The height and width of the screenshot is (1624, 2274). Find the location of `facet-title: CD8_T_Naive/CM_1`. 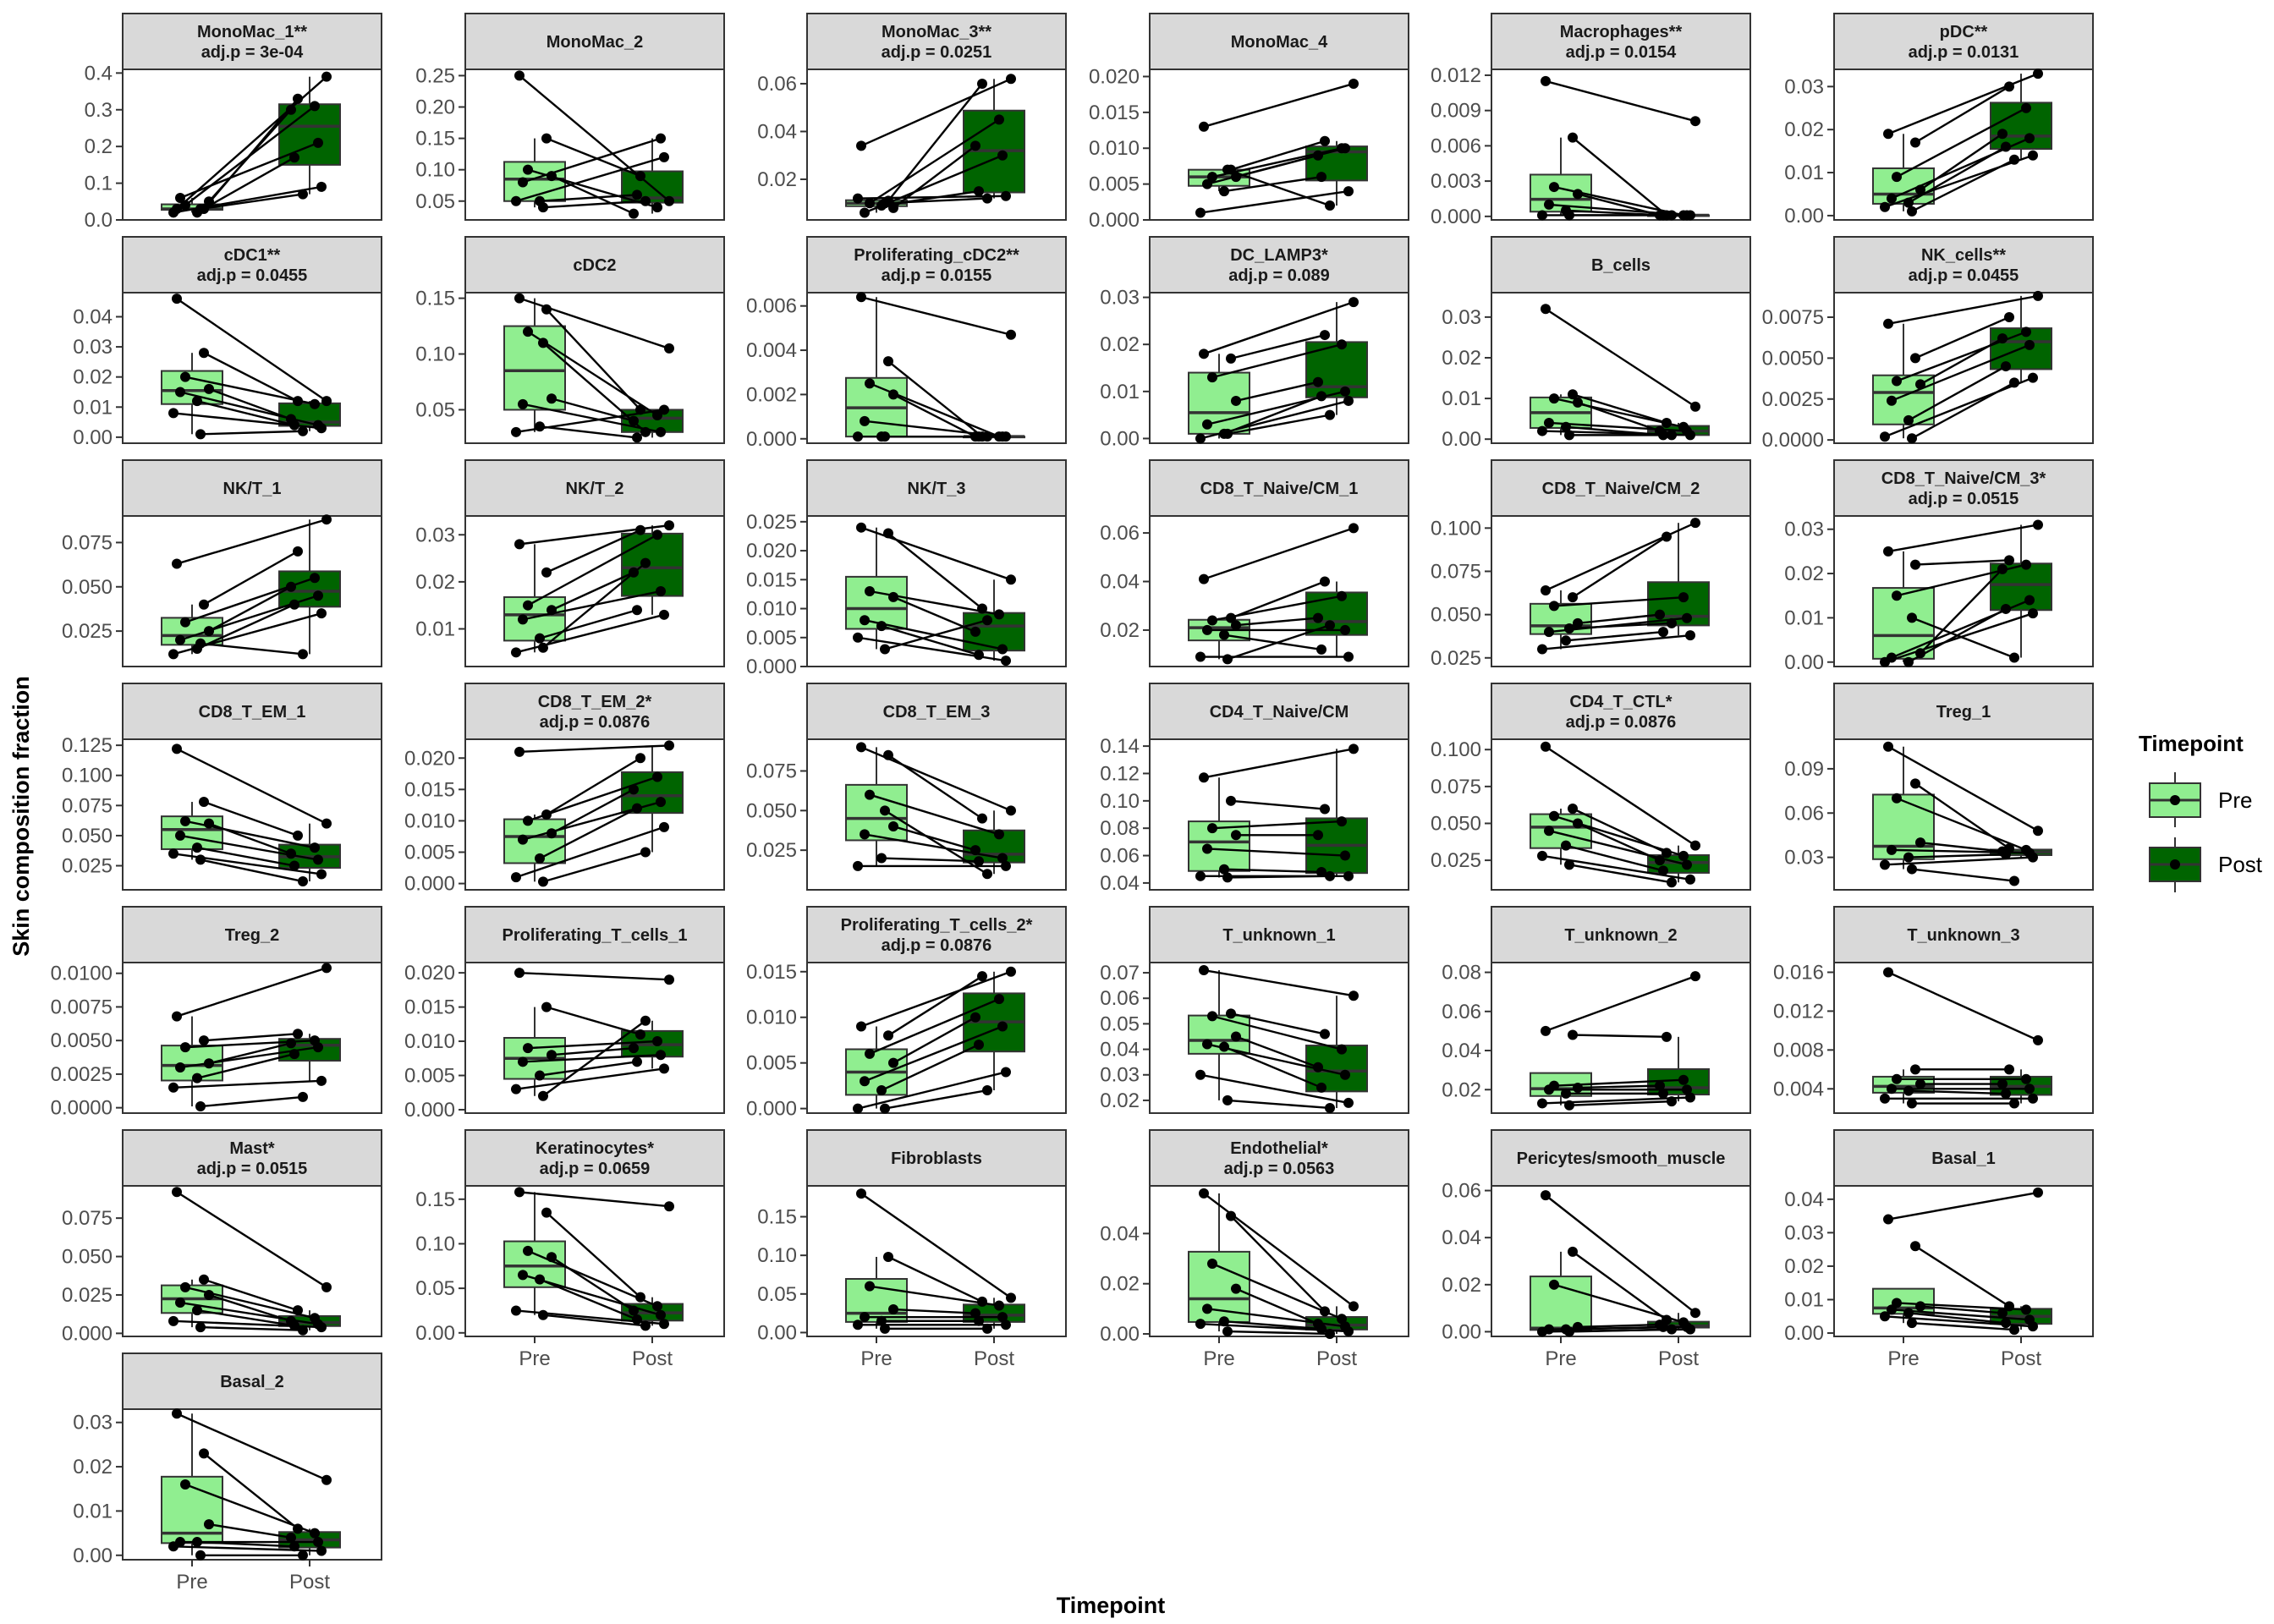

facet-title: CD8_T_Naive/CM_1 is located at coordinates (1279, 489).